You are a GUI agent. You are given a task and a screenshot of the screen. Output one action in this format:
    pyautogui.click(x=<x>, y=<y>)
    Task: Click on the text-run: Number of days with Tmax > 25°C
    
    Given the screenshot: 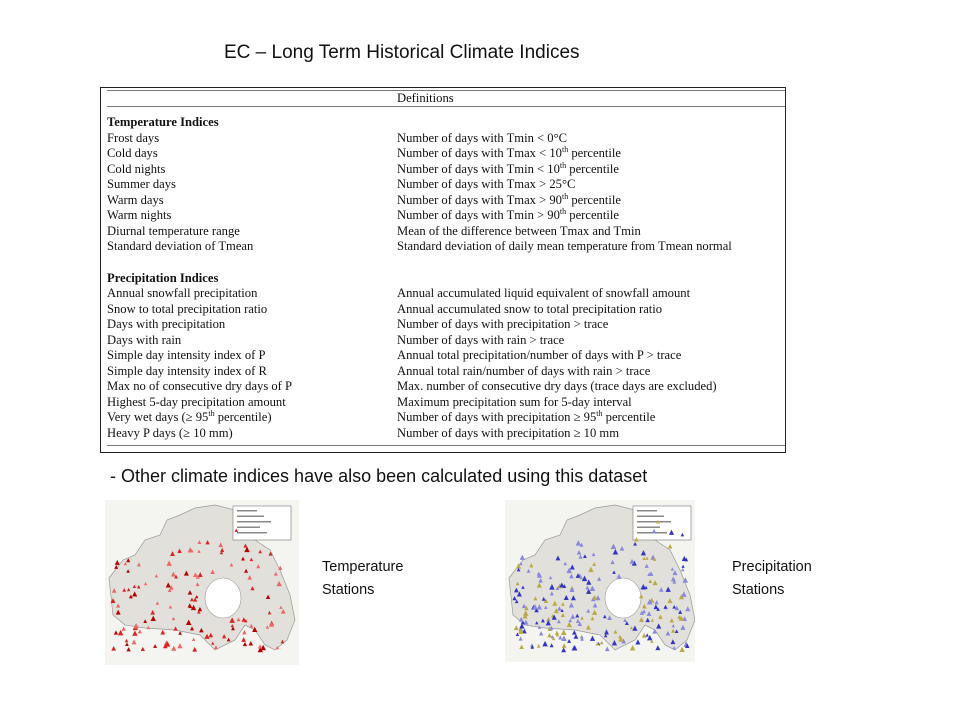 What is the action you would take?
    pyautogui.click(x=486, y=184)
    